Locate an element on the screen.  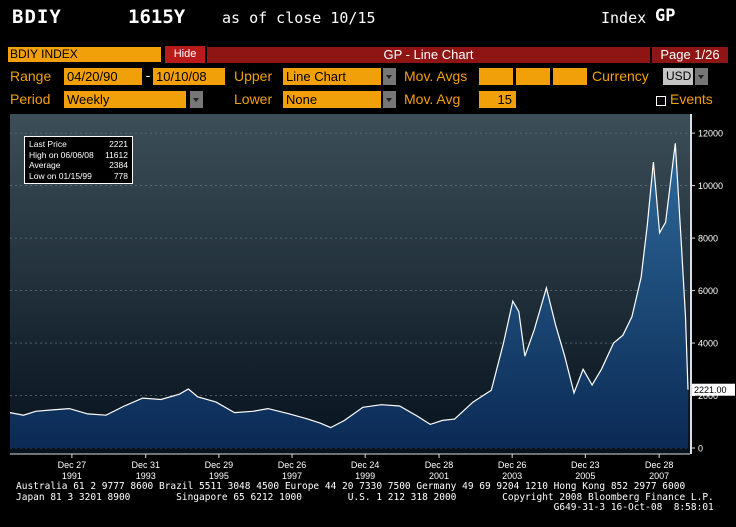
last-price: 1615Y is located at coordinates (157, 17).